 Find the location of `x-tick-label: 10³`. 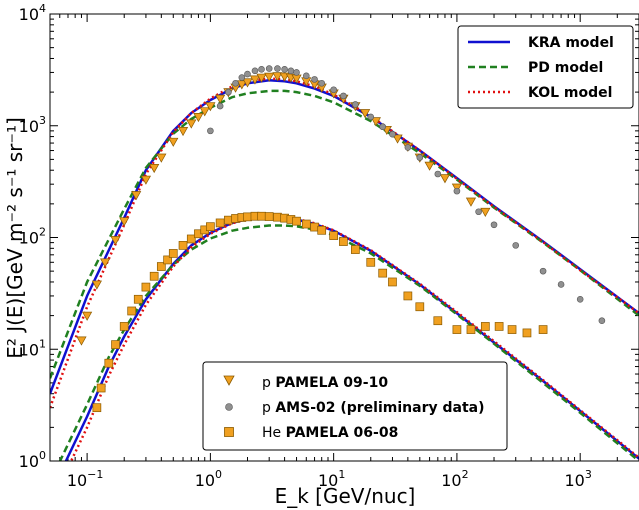

x-tick-label: 10³ is located at coordinates (578, 479).